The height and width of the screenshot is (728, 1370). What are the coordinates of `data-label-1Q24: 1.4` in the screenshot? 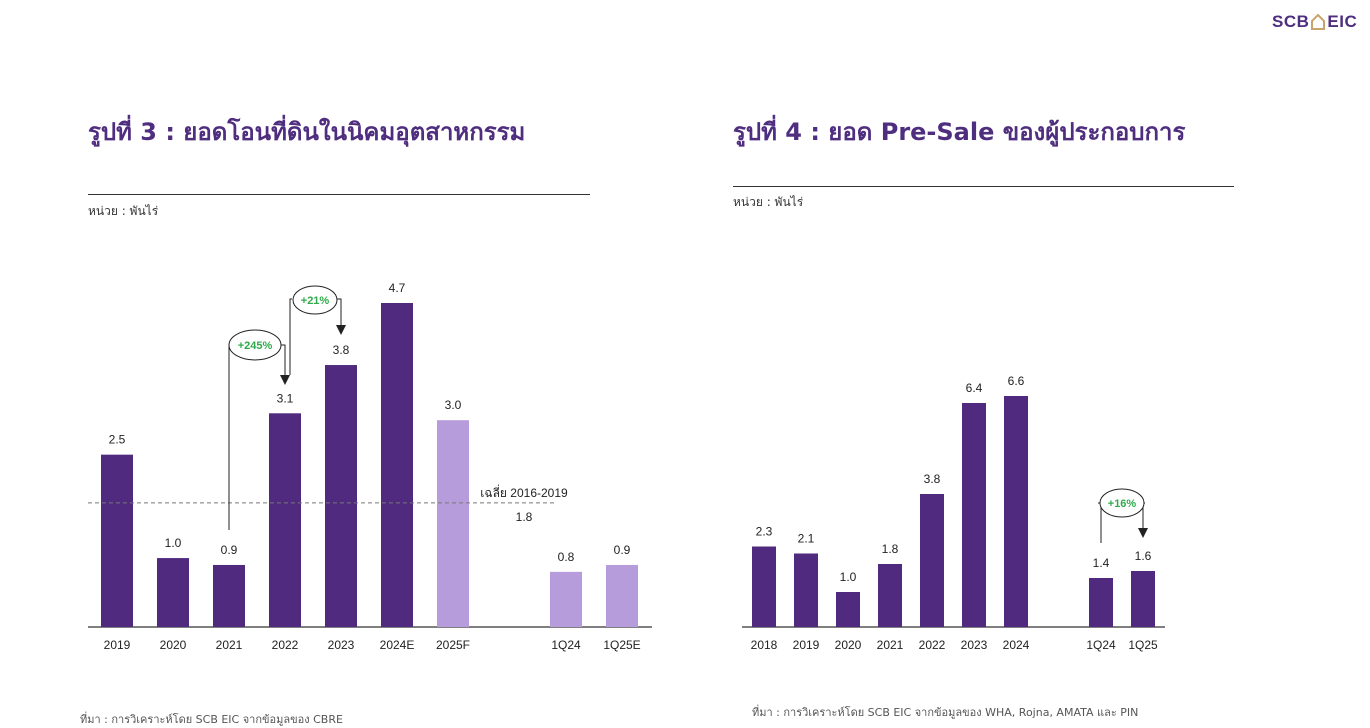 It's located at (1101, 563).